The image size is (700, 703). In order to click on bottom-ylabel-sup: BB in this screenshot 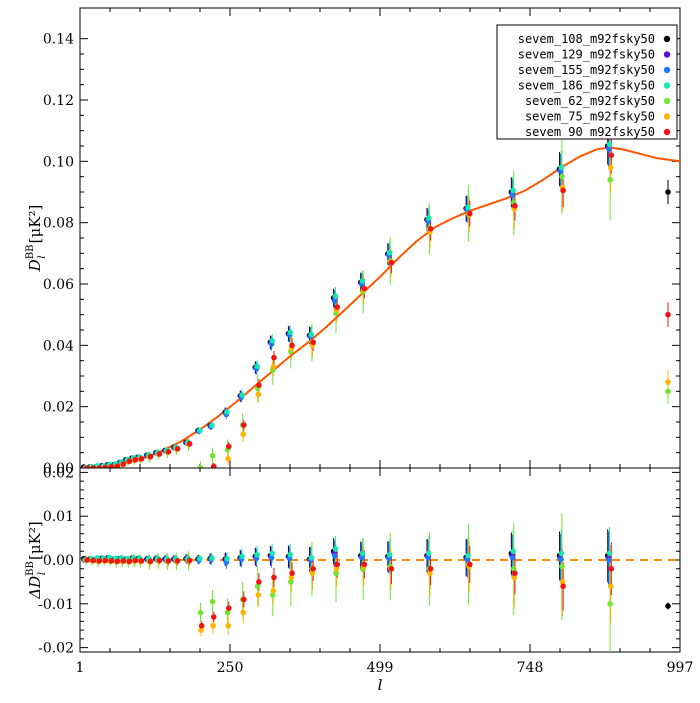, I will do `click(30, 568)`.